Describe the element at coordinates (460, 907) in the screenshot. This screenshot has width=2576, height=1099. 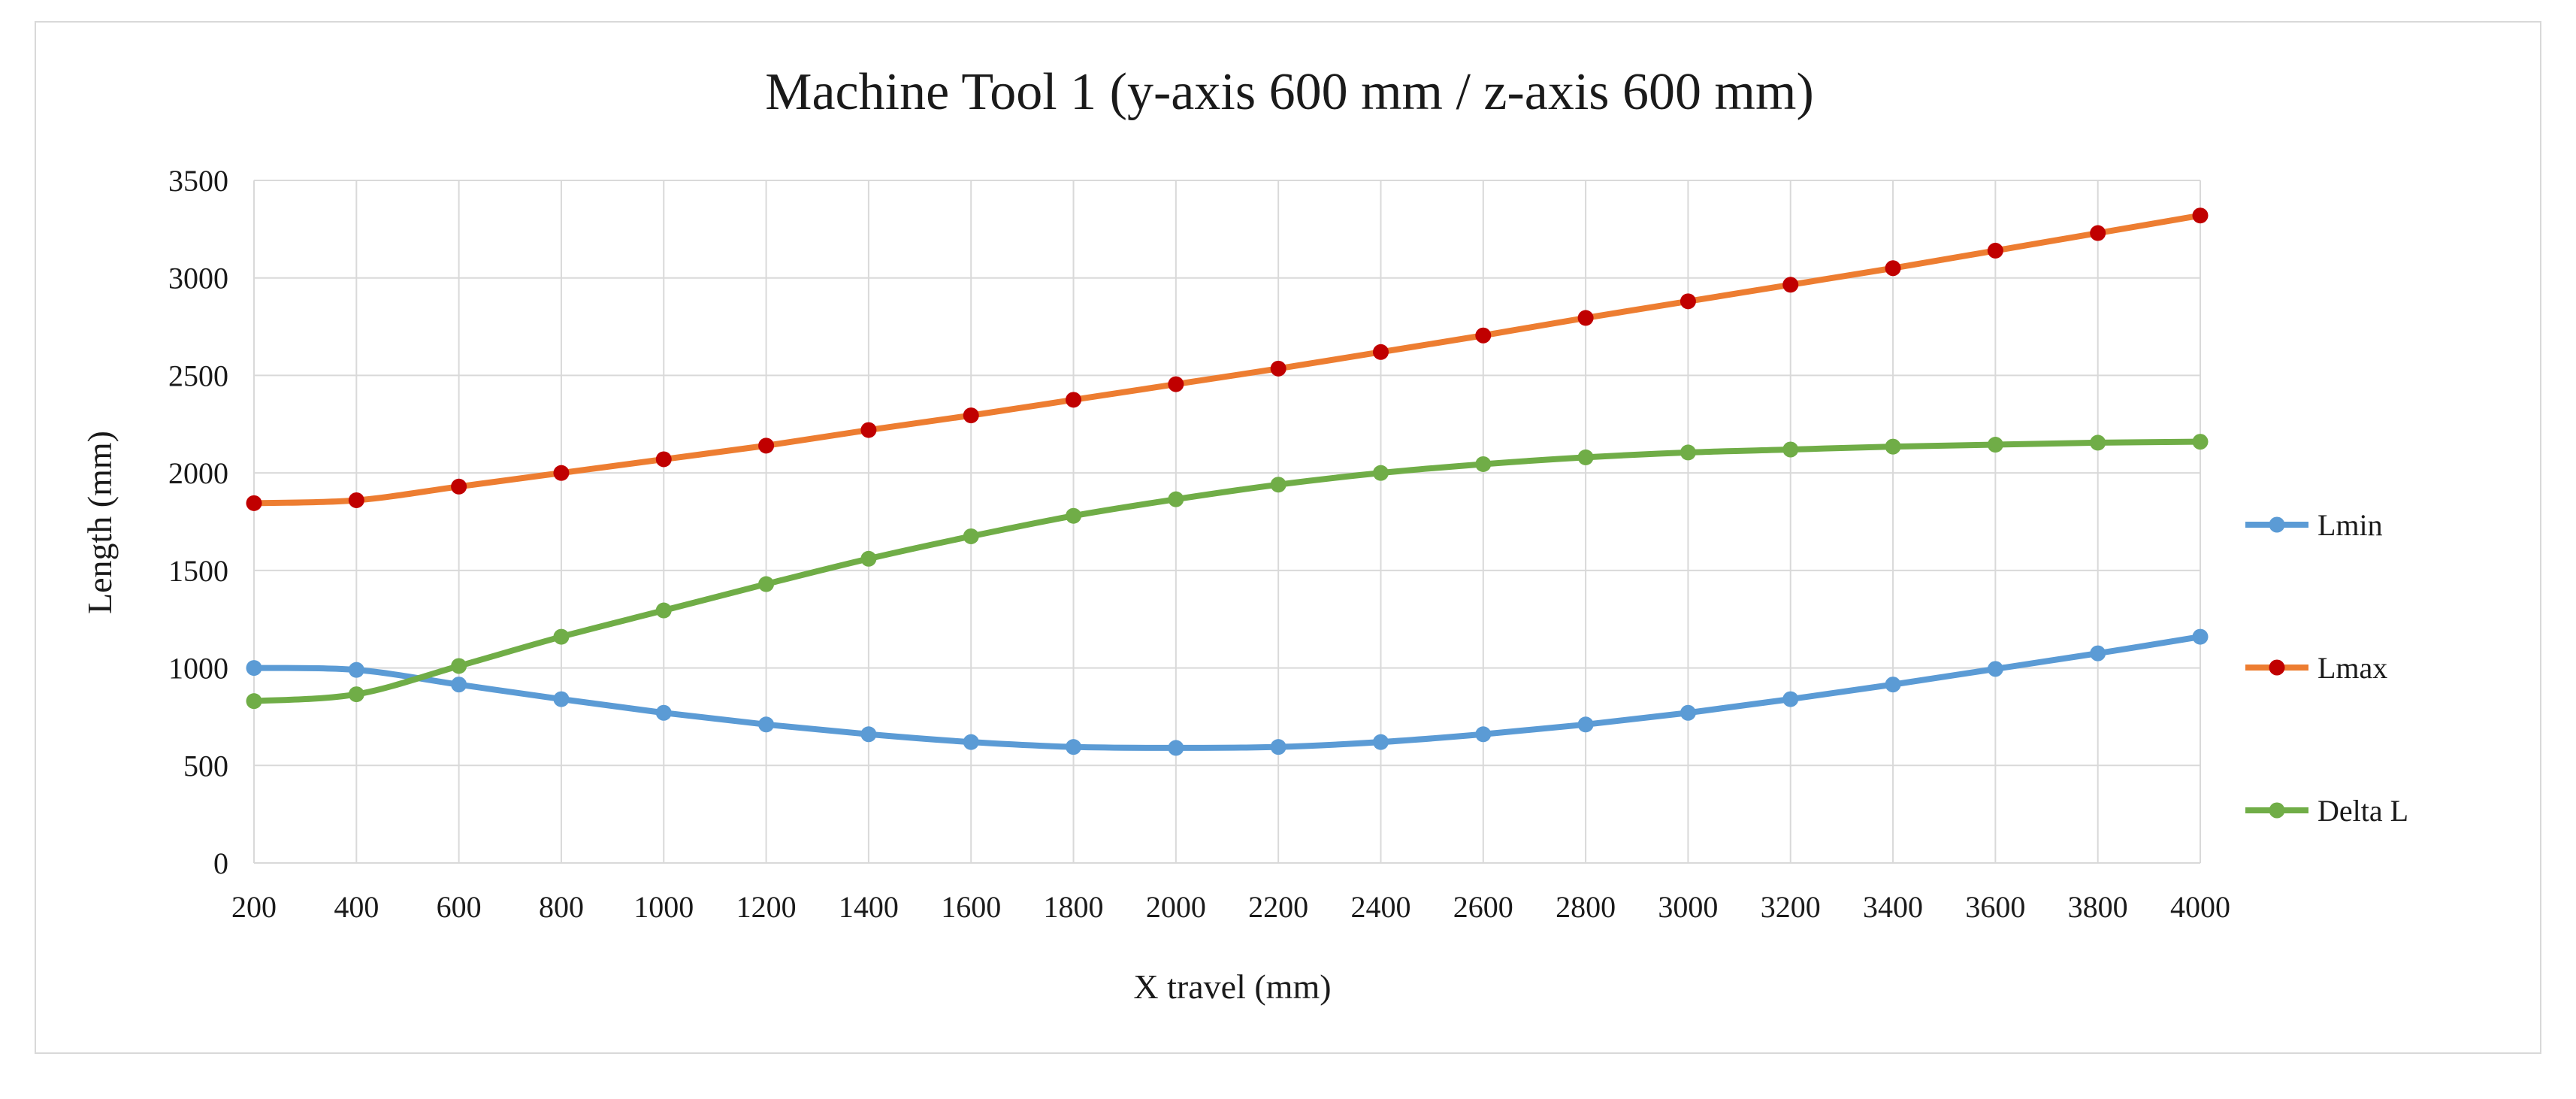
I see `x-tick-label: 600` at that location.